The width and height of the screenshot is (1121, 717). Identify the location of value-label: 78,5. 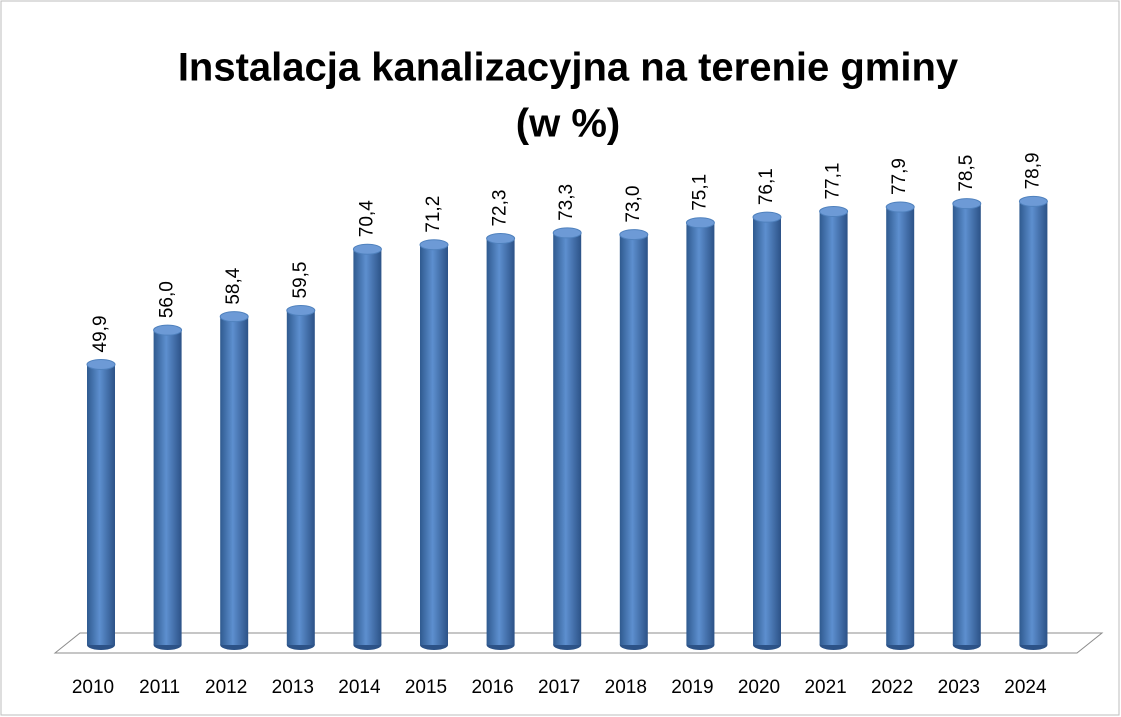
(966, 173).